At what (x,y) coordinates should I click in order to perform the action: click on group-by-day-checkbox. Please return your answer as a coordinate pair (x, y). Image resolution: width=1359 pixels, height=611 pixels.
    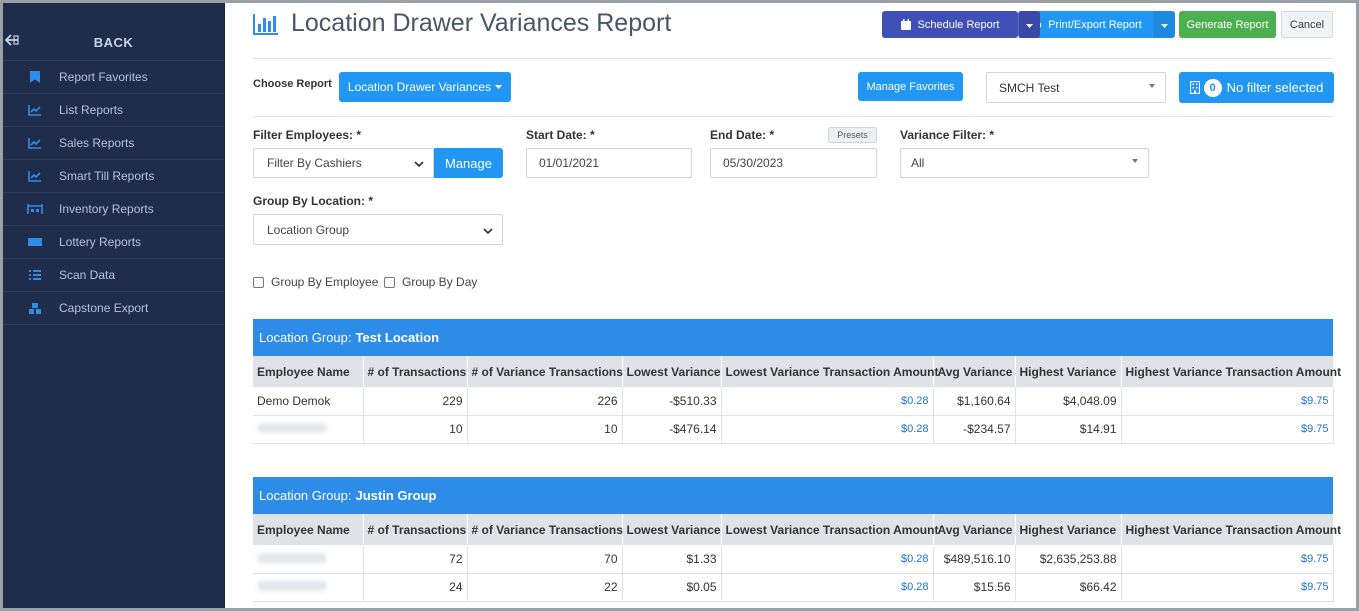
    Looking at the image, I should click on (389, 282).